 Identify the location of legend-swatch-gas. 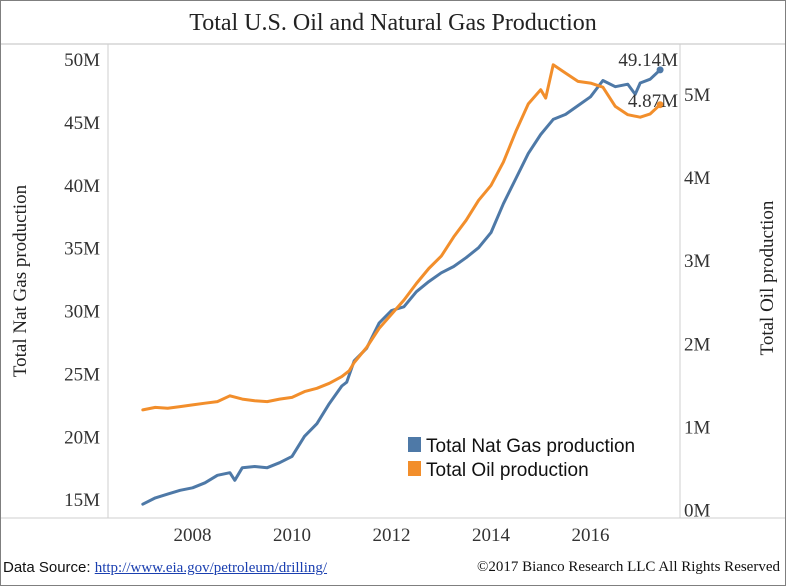
(414, 444).